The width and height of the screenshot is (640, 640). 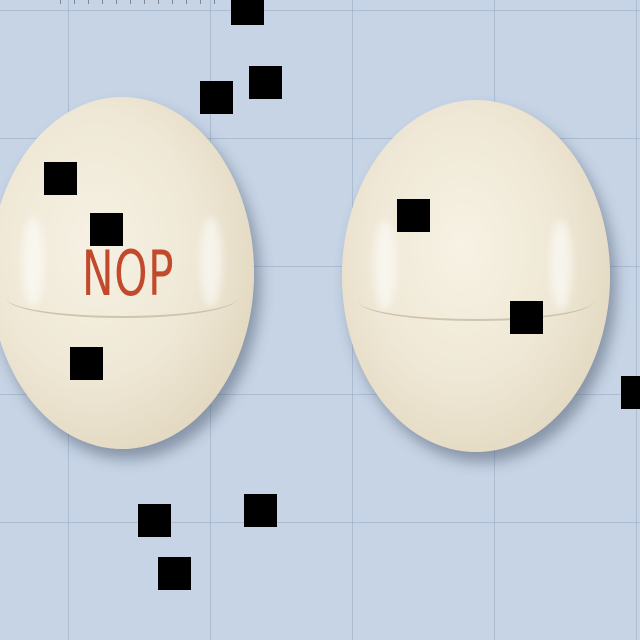 I want to click on ruler-ticks, so click(x=140, y=2).